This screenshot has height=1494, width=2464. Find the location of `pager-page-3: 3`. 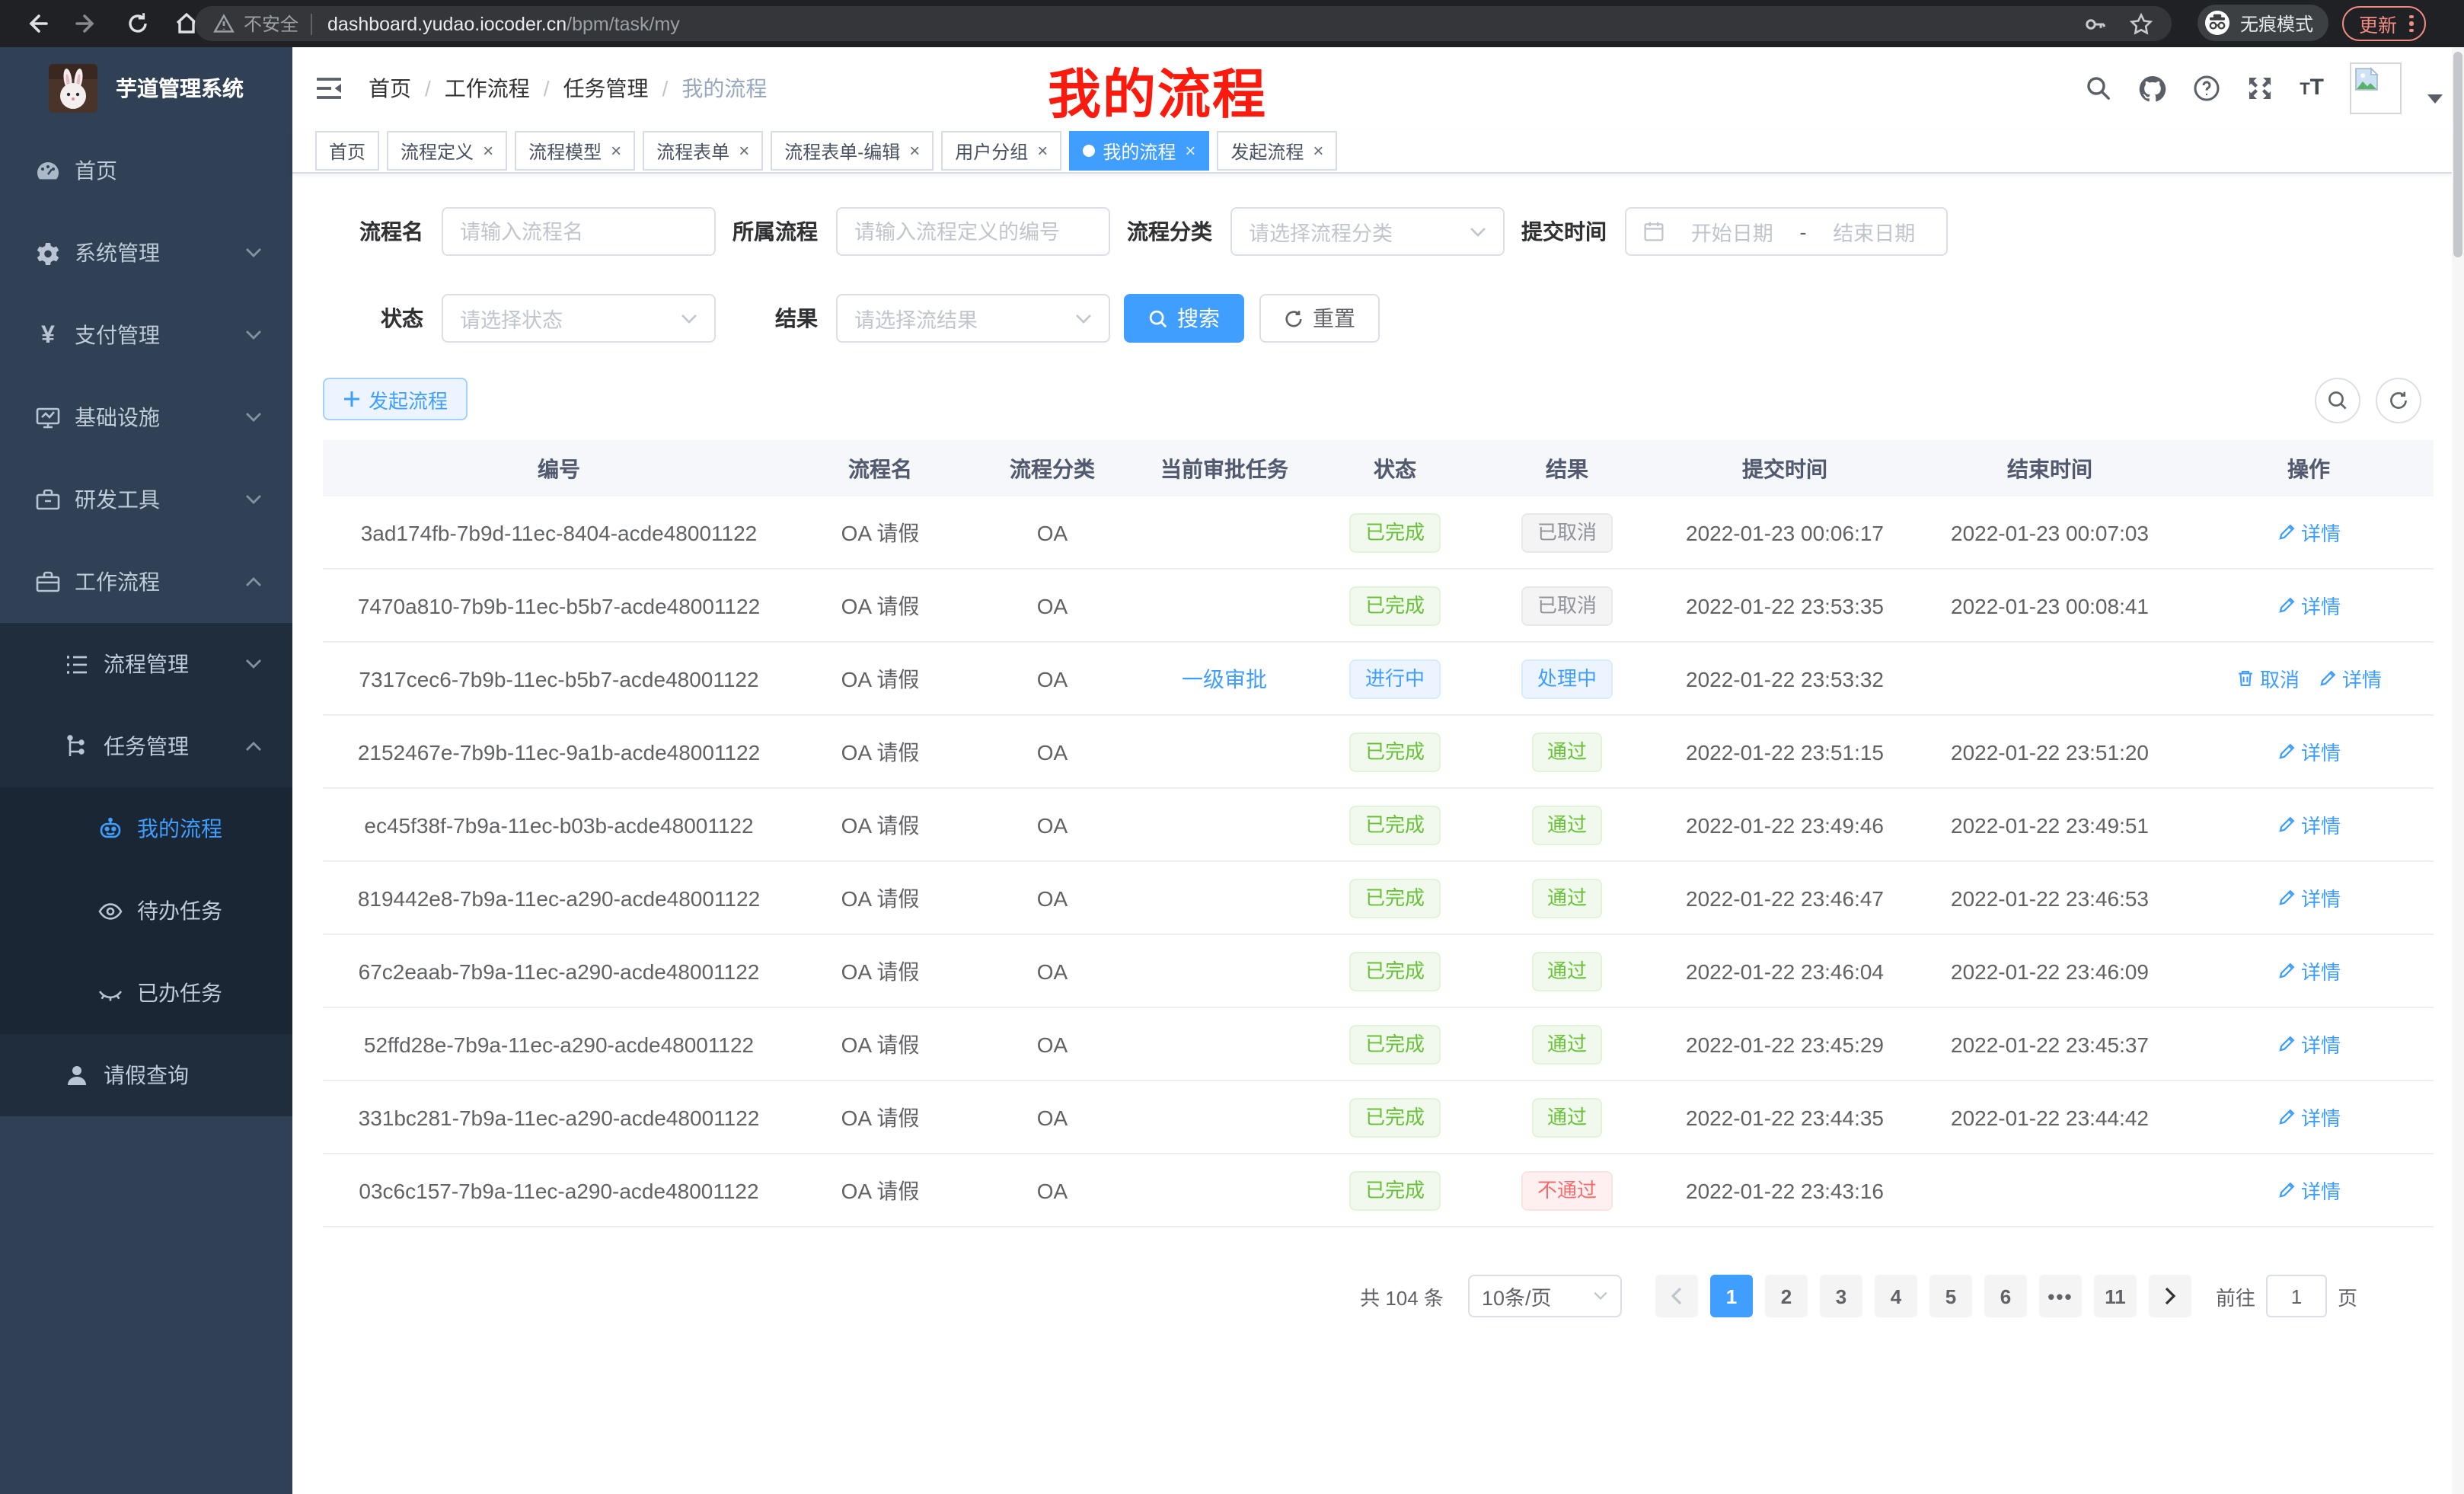

pager-page-3: 3 is located at coordinates (1840, 1296).